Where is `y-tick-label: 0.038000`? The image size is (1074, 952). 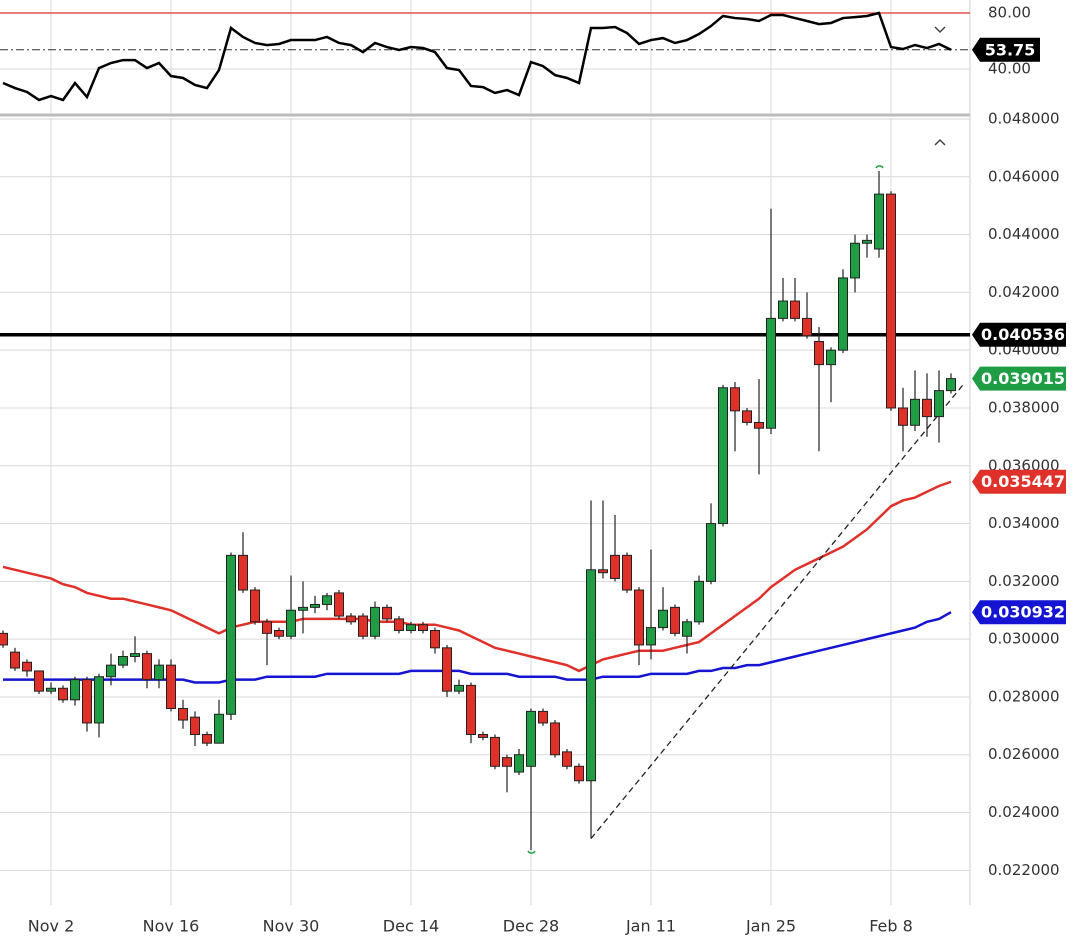
y-tick-label: 0.038000 is located at coordinates (1024, 407).